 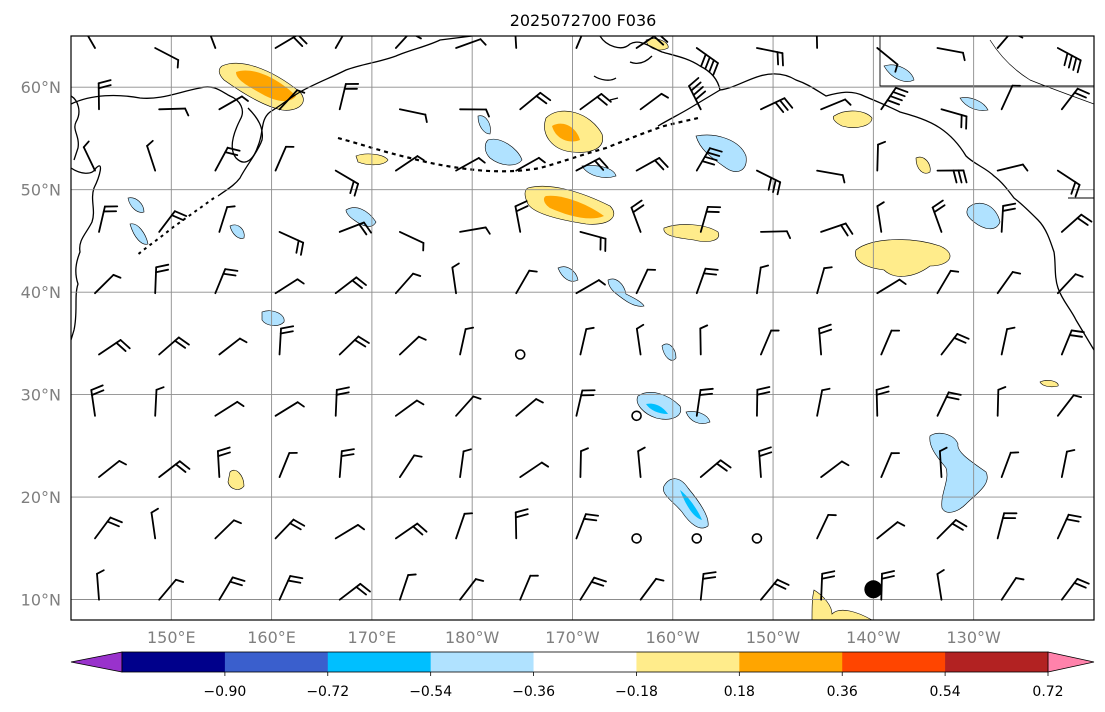 What do you see at coordinates (572, 637) in the screenshot?
I see `lon-tick-label: 170°W` at bounding box center [572, 637].